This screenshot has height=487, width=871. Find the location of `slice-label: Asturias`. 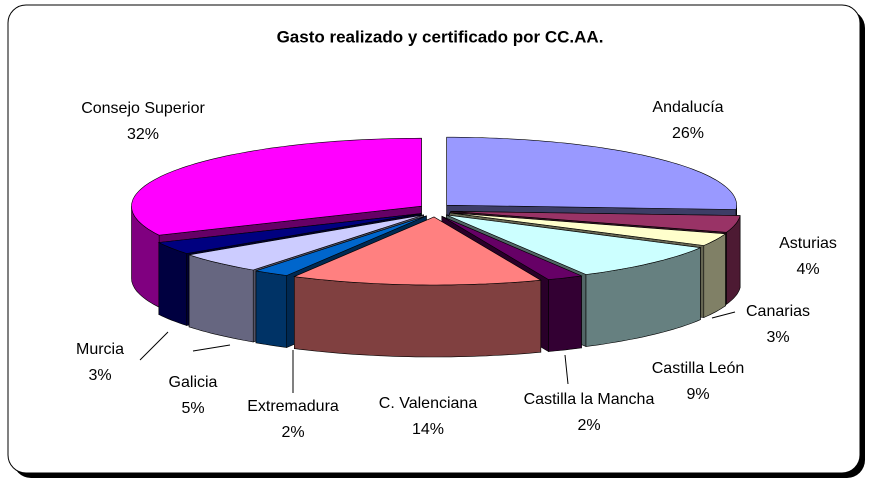

slice-label: Asturias is located at coordinates (808, 243).